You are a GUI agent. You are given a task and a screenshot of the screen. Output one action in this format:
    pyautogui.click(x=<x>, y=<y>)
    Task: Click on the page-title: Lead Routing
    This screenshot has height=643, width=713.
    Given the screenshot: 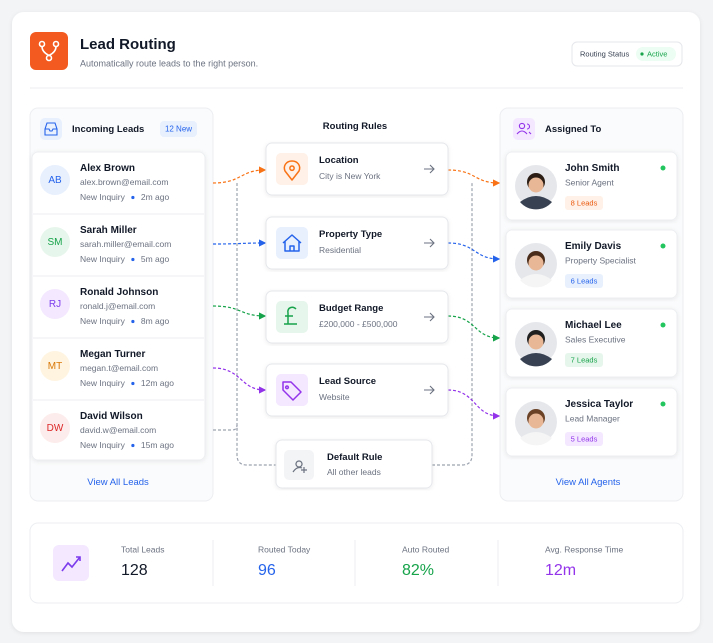 What is the action you would take?
    pyautogui.click(x=128, y=44)
    